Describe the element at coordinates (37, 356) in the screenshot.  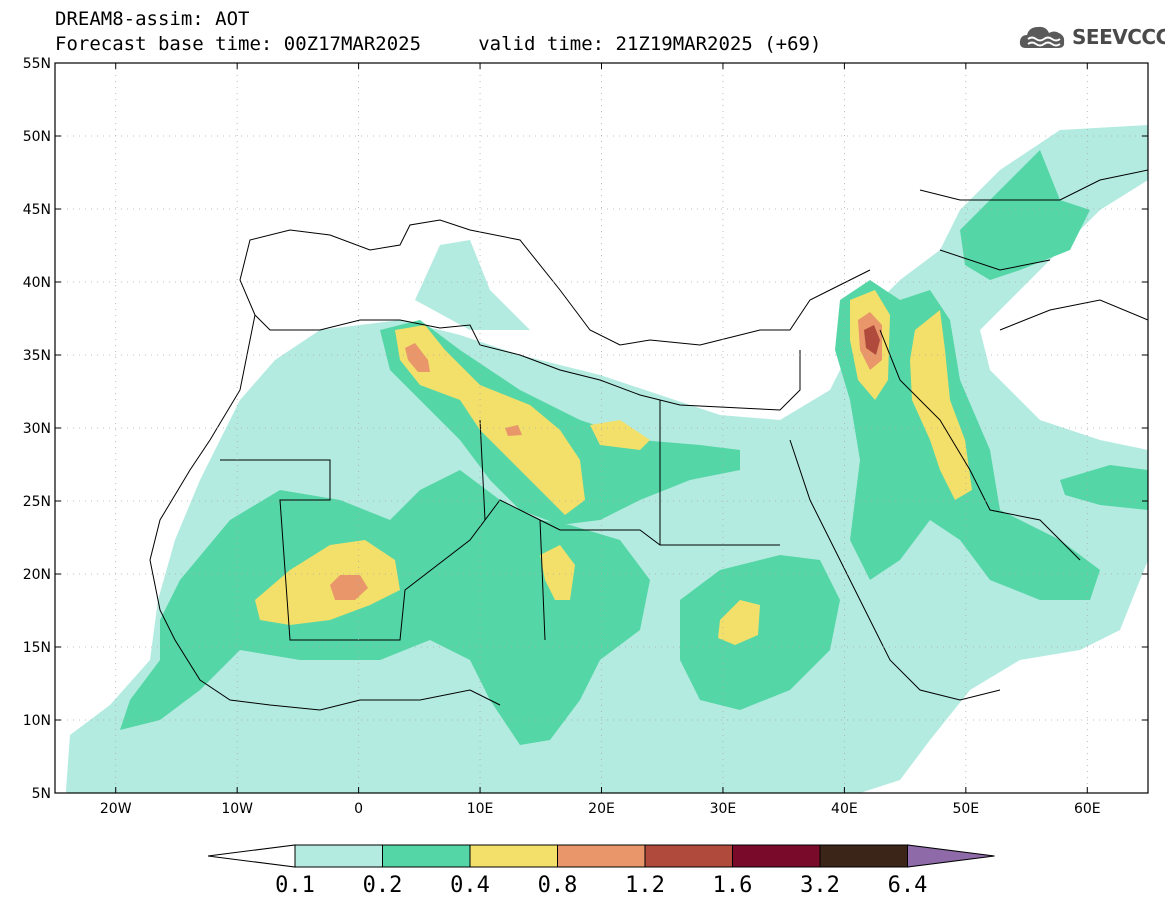
I see `lat-label: 35N` at that location.